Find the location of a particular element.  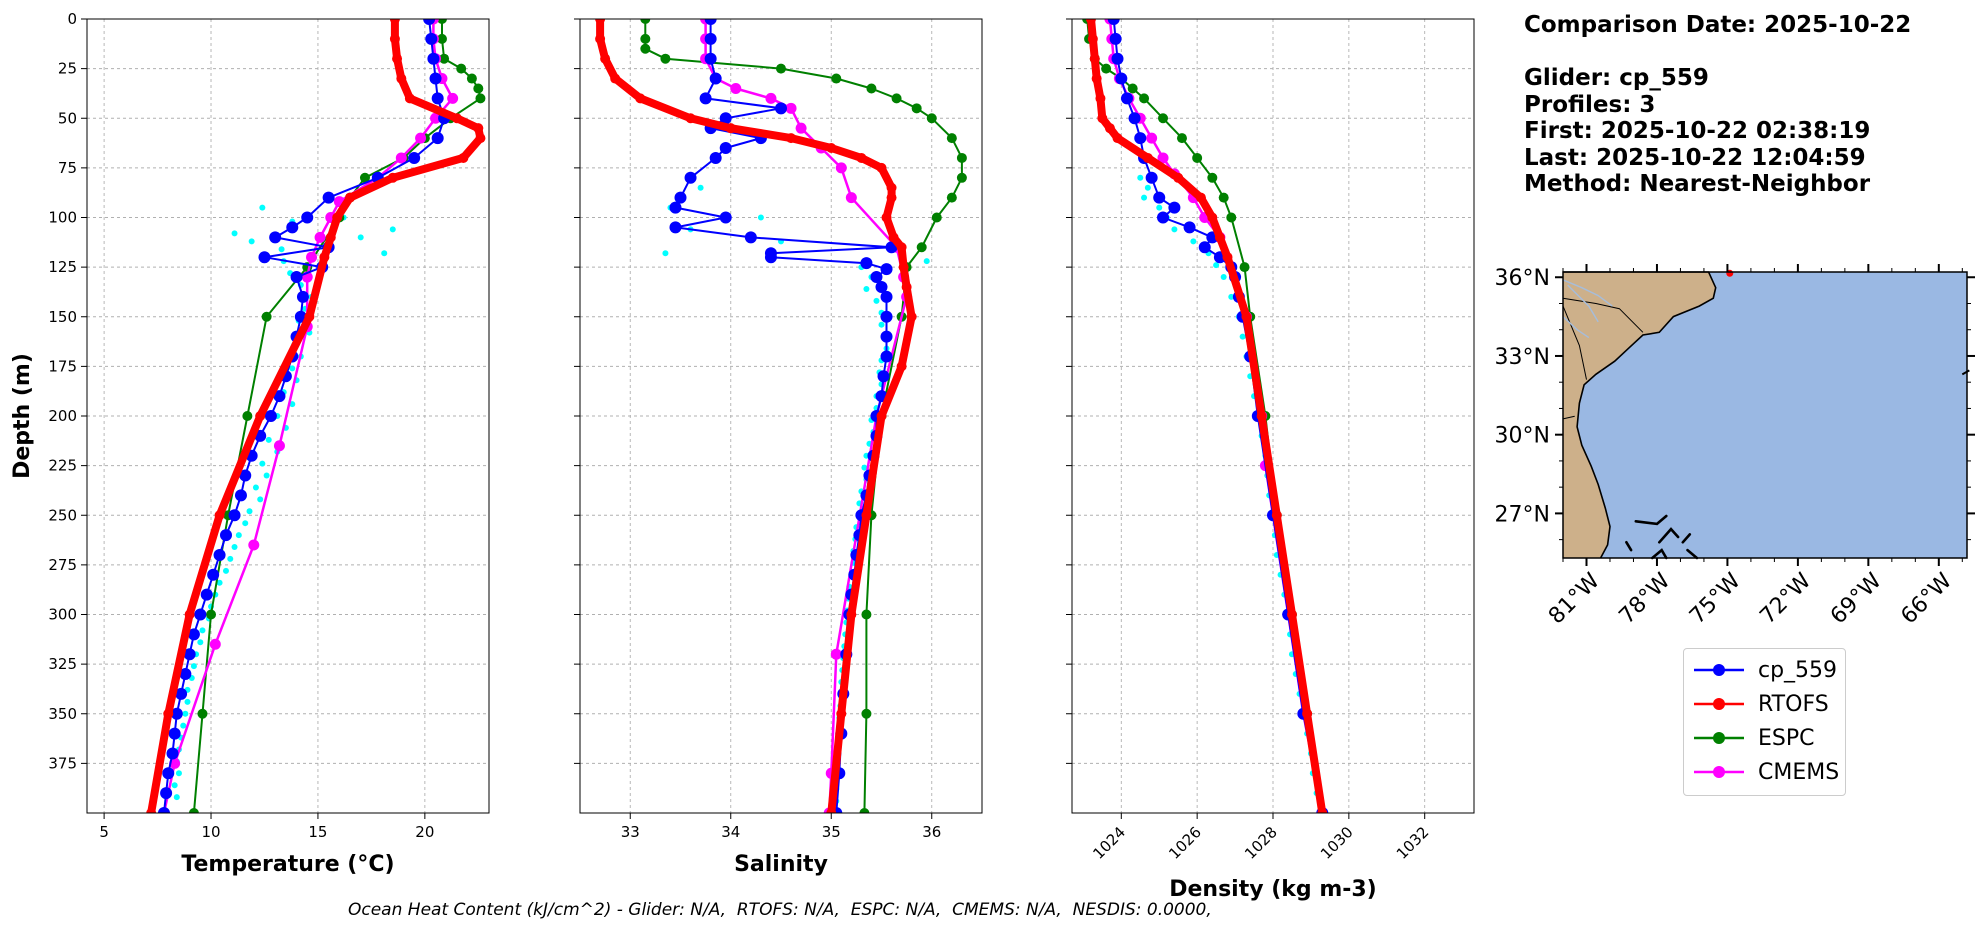

island is located at coordinates (1651, 520).